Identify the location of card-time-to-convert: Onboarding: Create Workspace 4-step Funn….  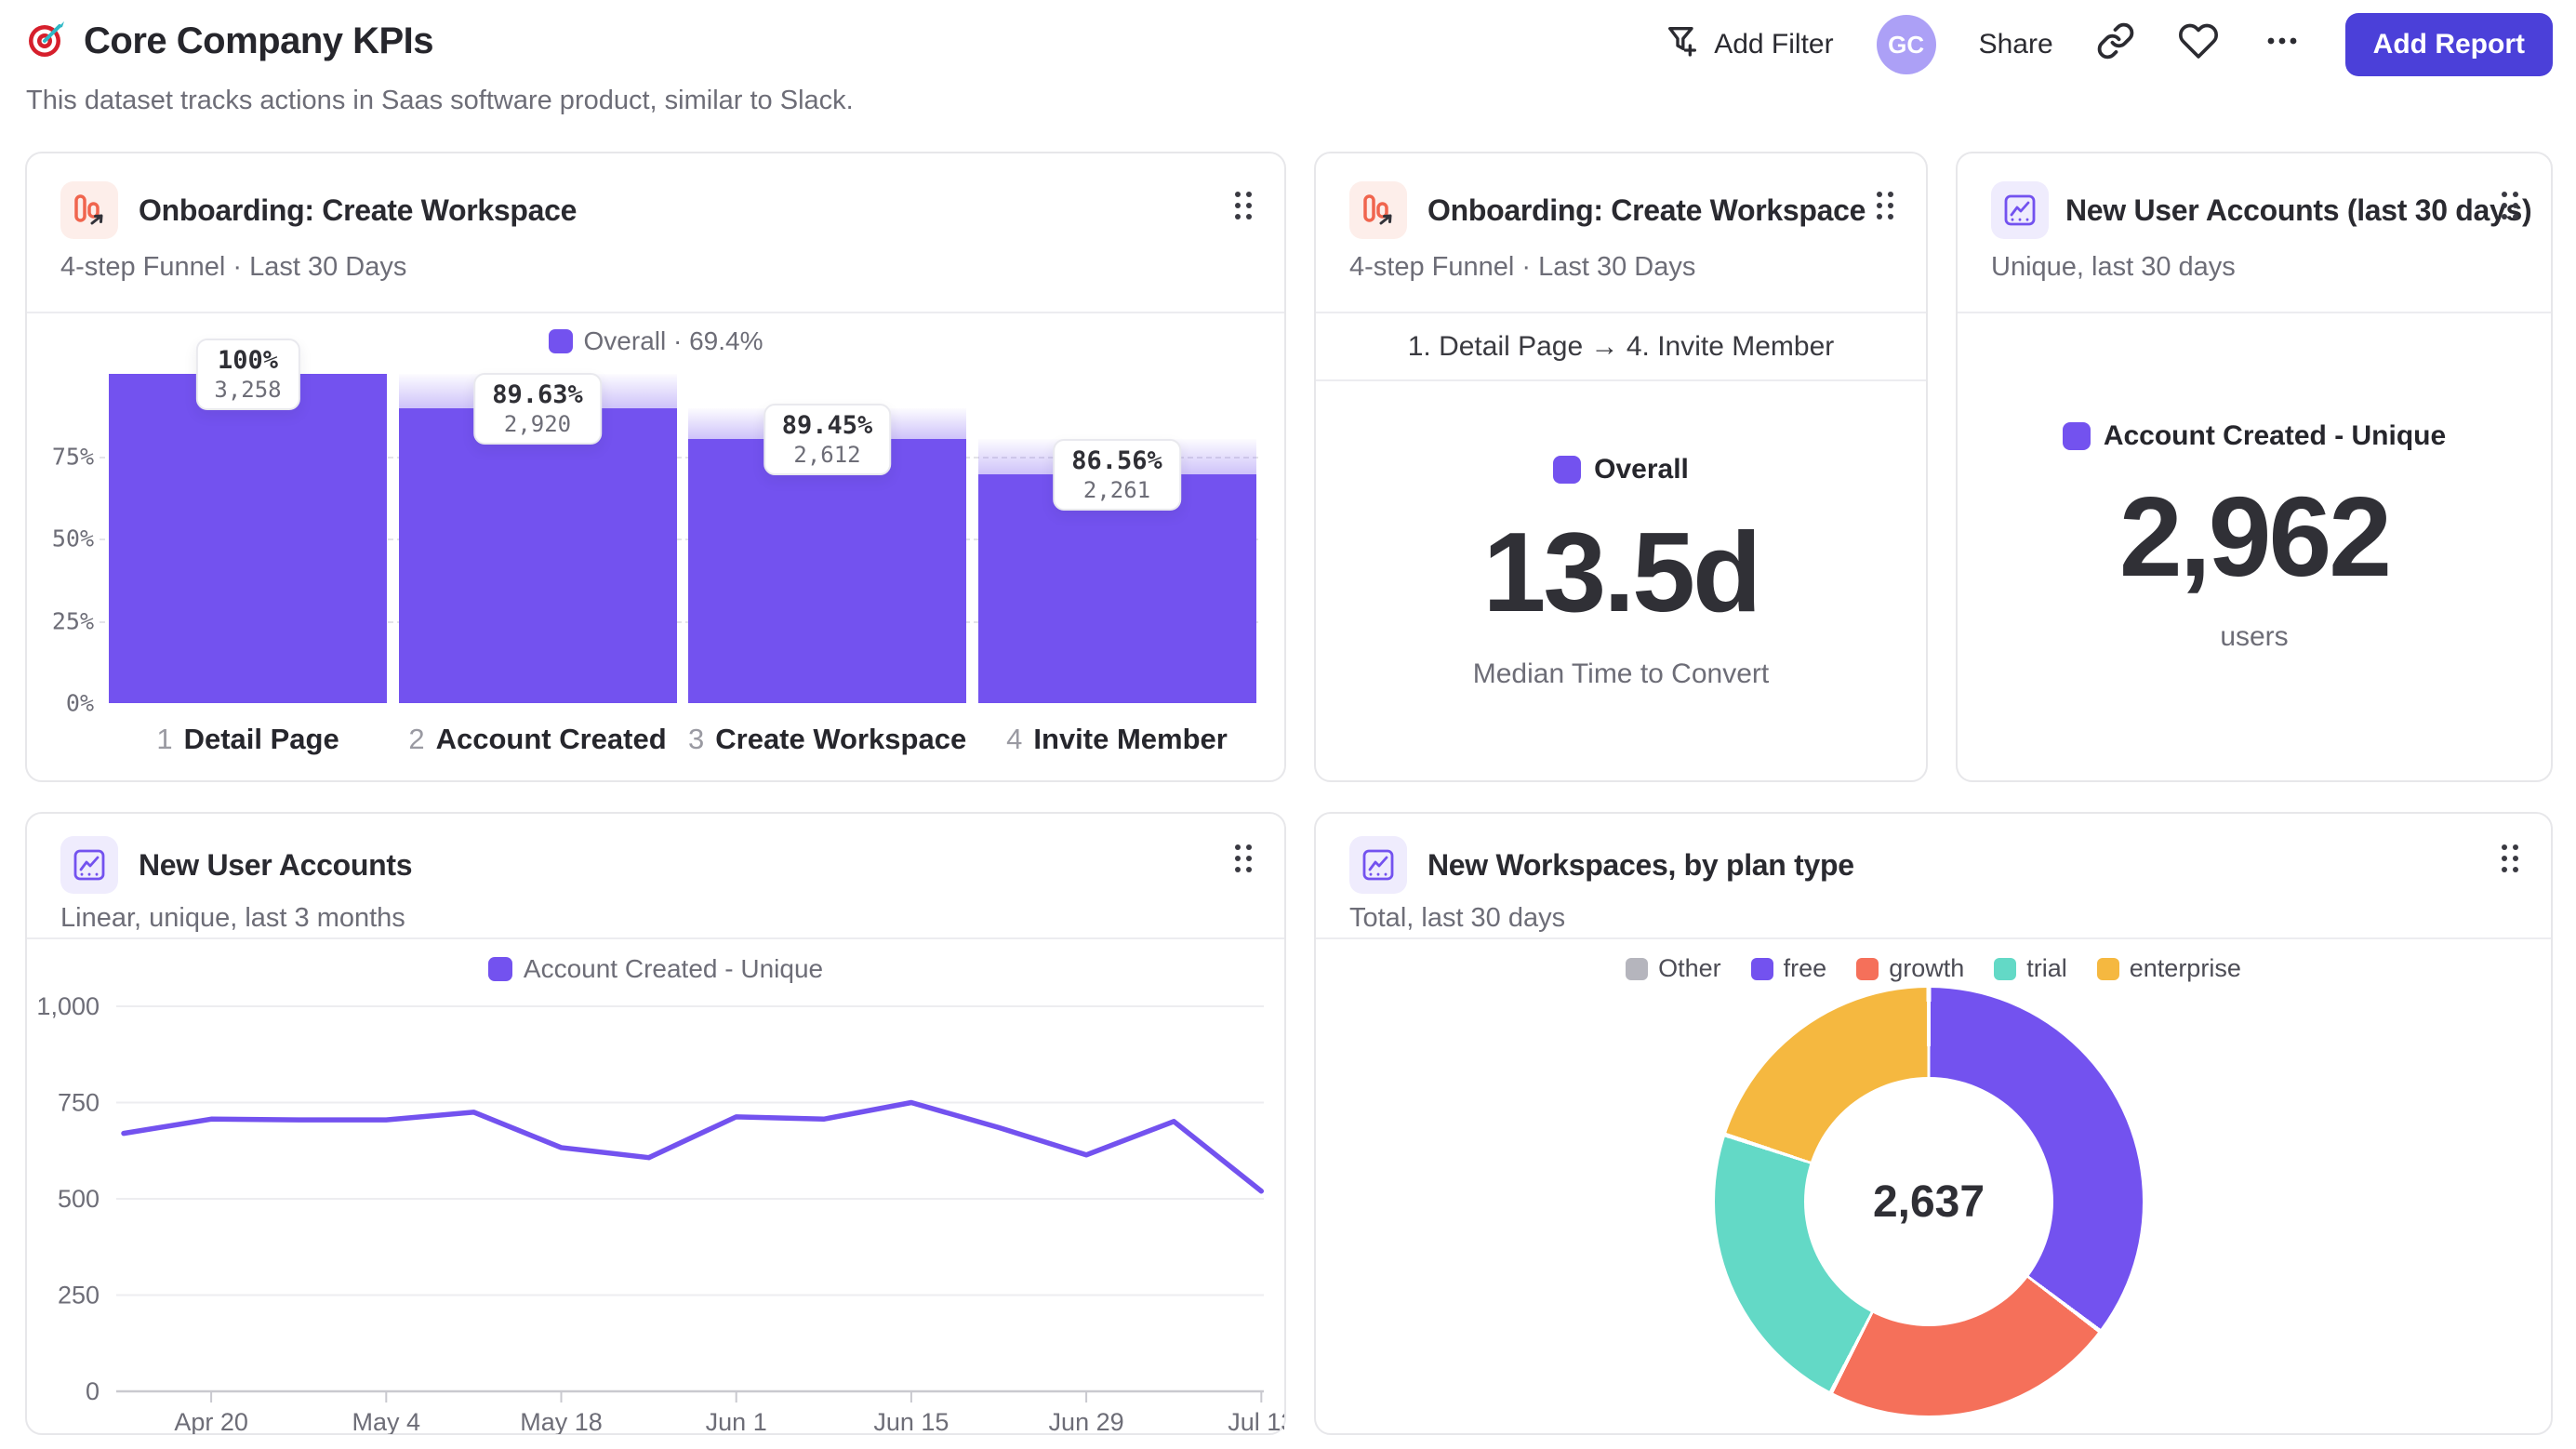
(1621, 467).